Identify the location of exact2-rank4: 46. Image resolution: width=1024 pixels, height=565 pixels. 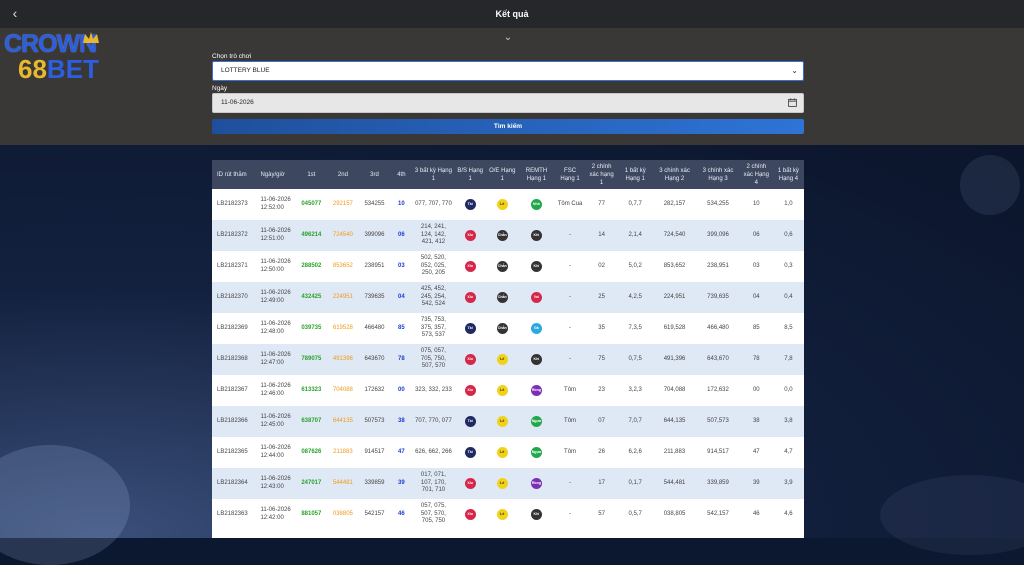
(756, 514).